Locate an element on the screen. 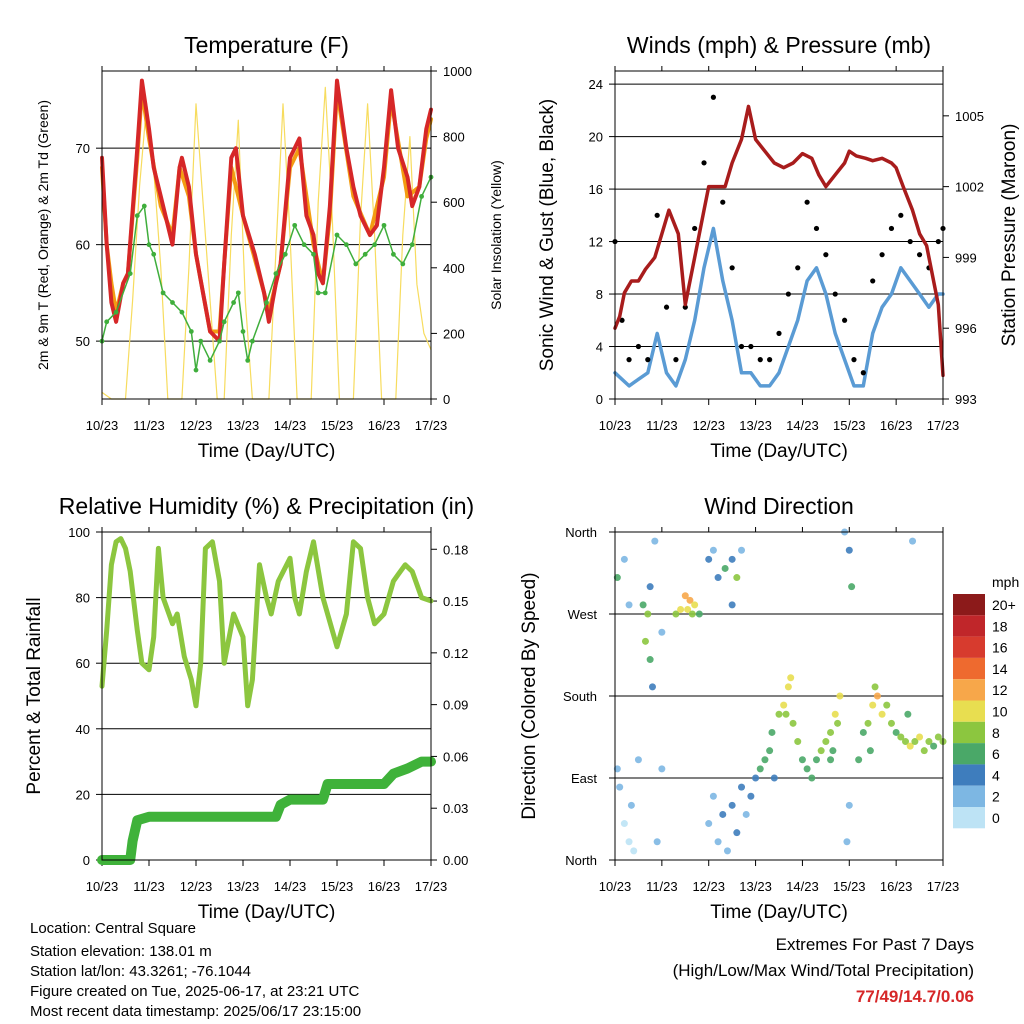  panel-1-ytick-label: 70 is located at coordinates (83, 148).